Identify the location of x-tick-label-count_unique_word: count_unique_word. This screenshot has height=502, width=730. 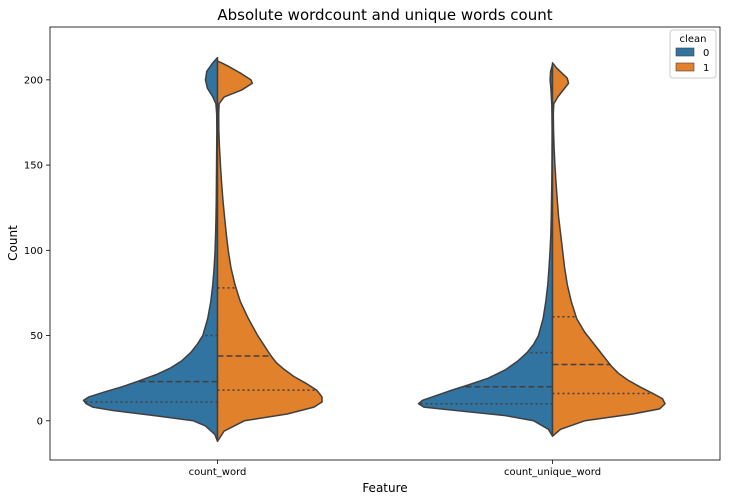
(552, 472).